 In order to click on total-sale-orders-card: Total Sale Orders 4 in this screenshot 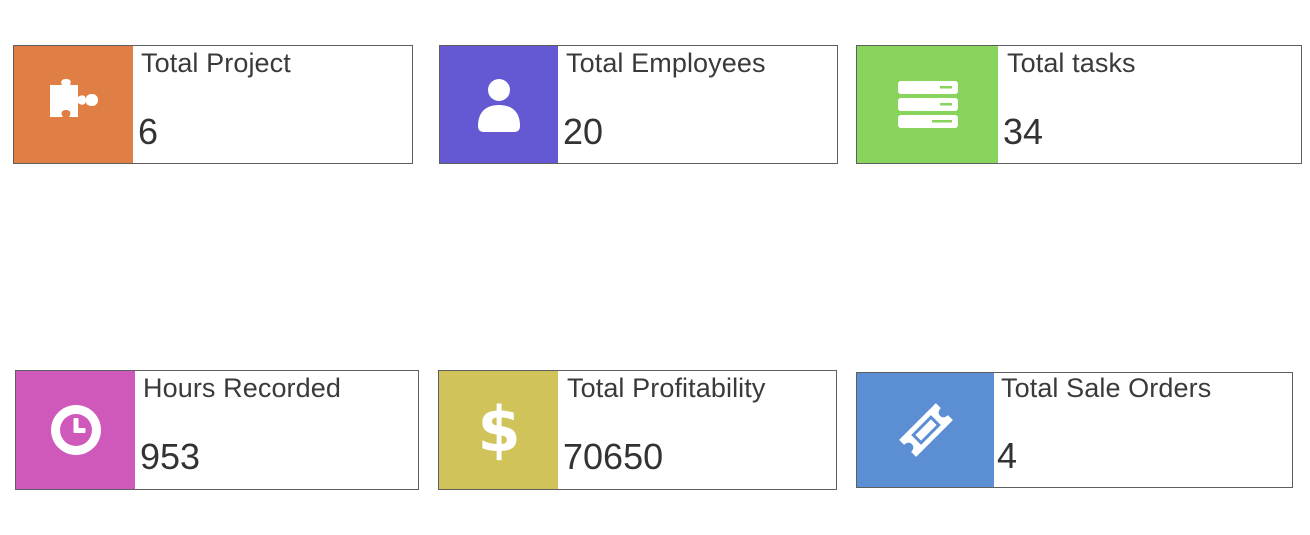, I will do `click(1074, 430)`.